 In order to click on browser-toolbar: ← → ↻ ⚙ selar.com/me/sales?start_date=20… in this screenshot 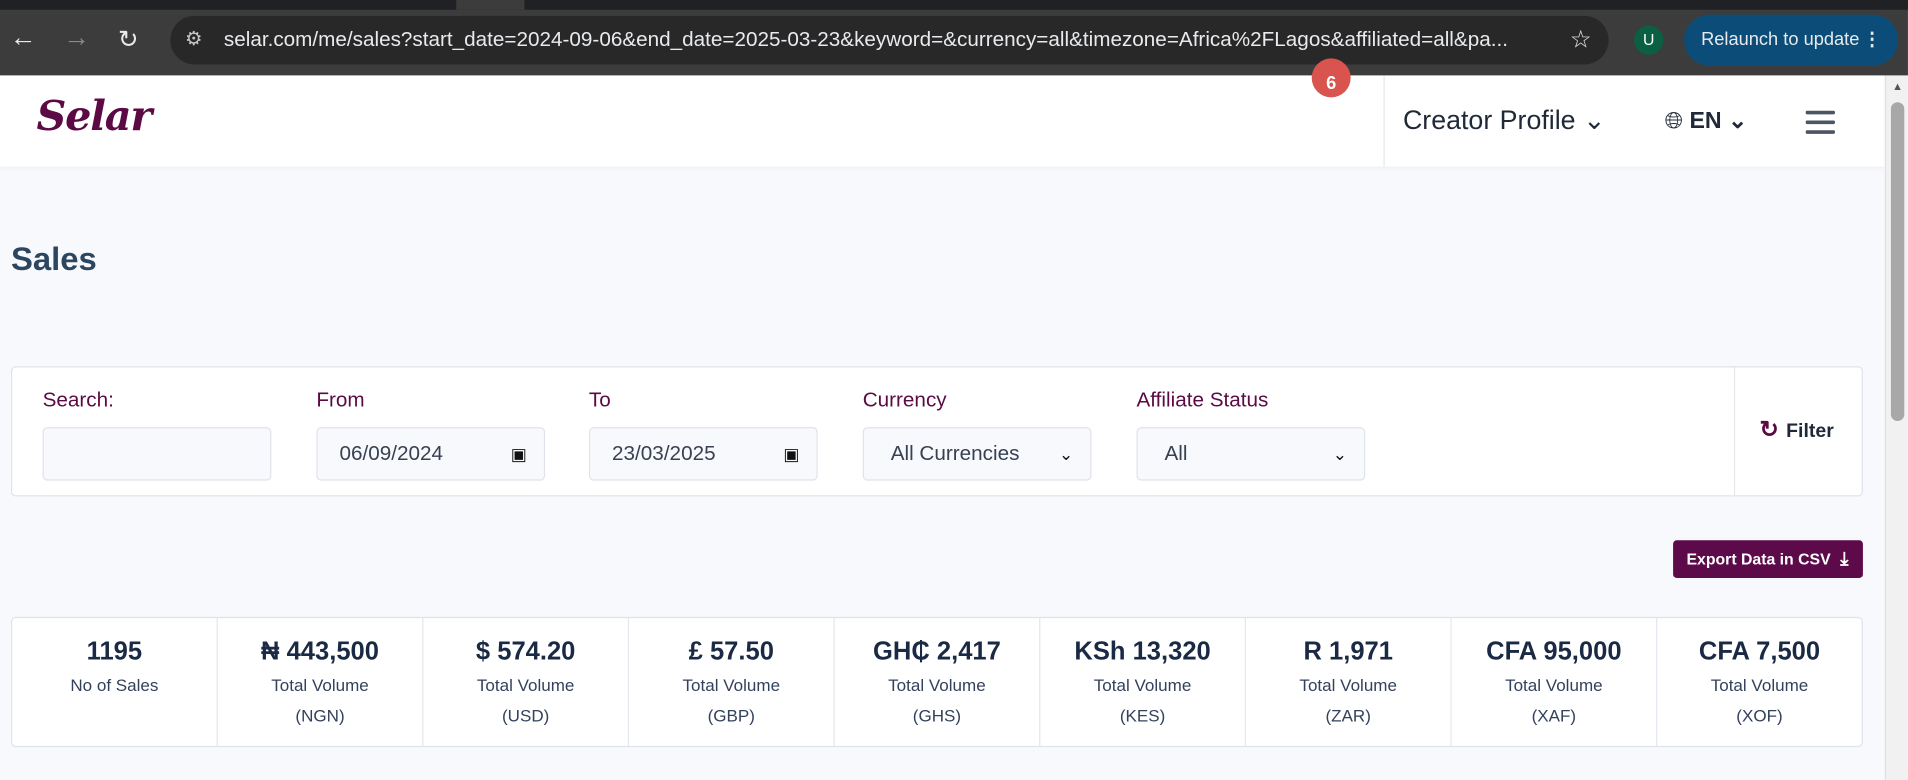, I will do `click(954, 38)`.